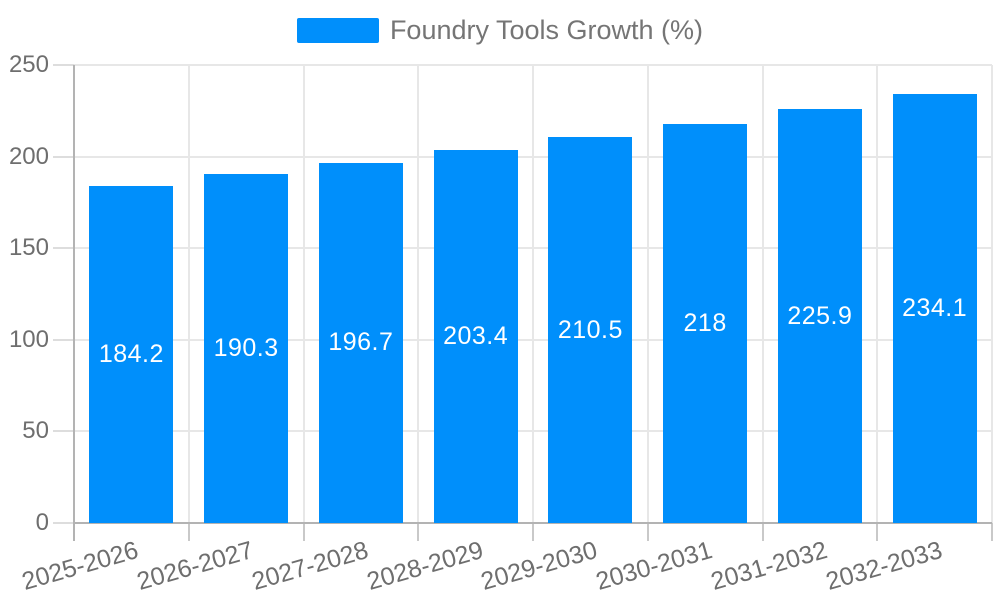  I want to click on bar: 218, so click(705, 323).